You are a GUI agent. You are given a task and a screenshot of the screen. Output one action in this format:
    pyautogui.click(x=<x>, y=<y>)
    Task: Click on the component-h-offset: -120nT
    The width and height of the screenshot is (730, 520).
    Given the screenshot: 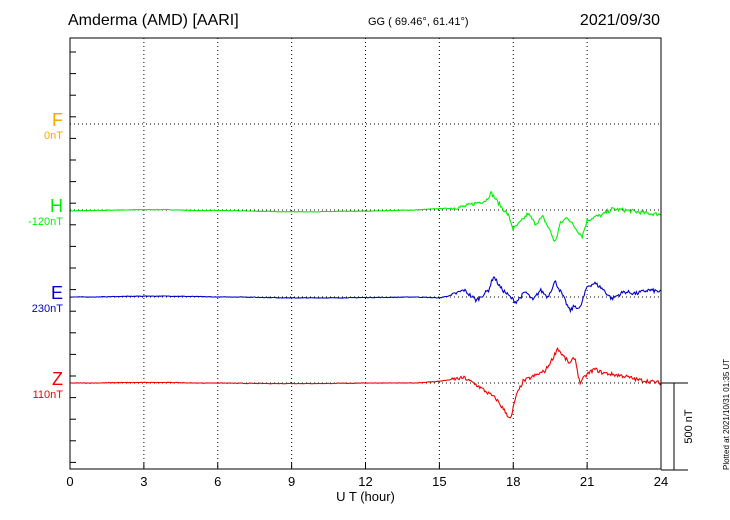 What is the action you would take?
    pyautogui.click(x=45, y=222)
    